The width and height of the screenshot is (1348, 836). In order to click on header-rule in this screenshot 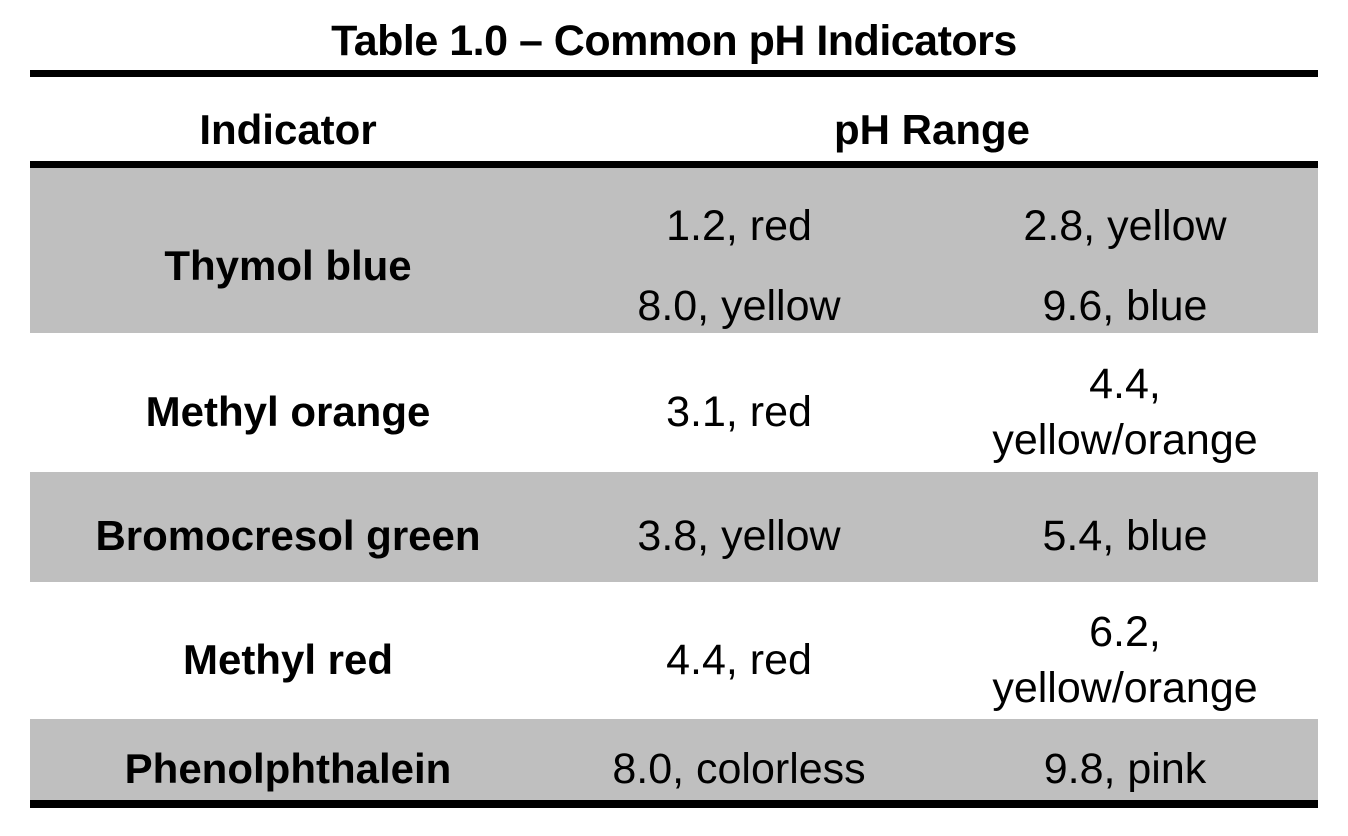, I will do `click(674, 164)`.